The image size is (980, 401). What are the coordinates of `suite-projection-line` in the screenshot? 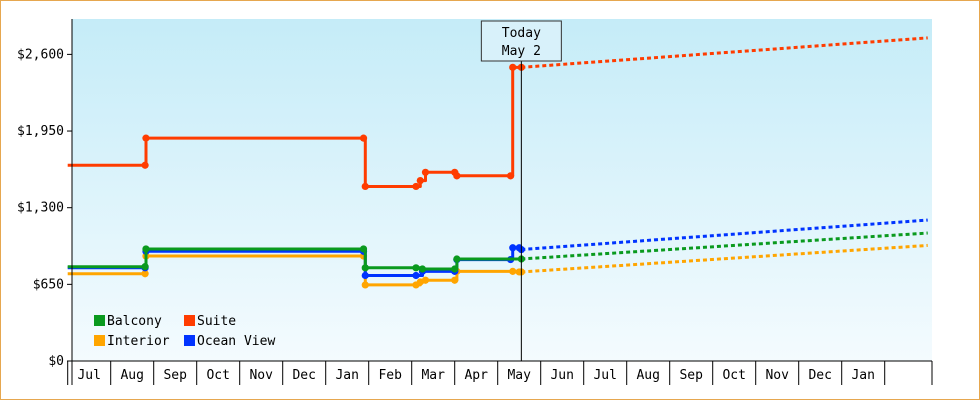 It's located at (724, 52).